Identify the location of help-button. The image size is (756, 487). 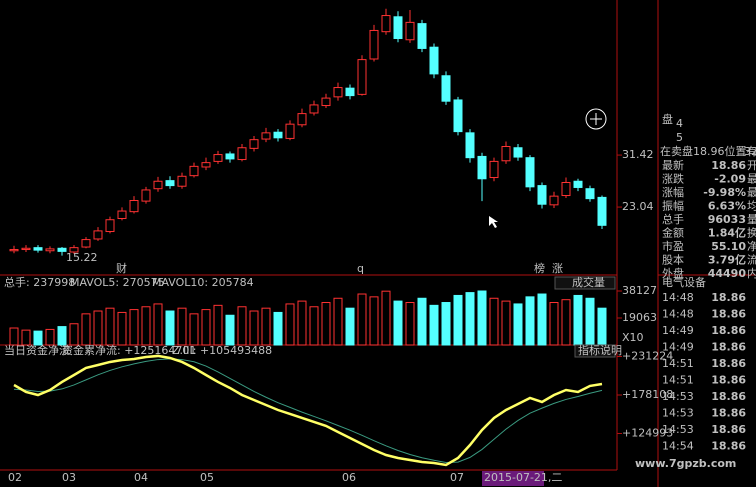
(595, 351).